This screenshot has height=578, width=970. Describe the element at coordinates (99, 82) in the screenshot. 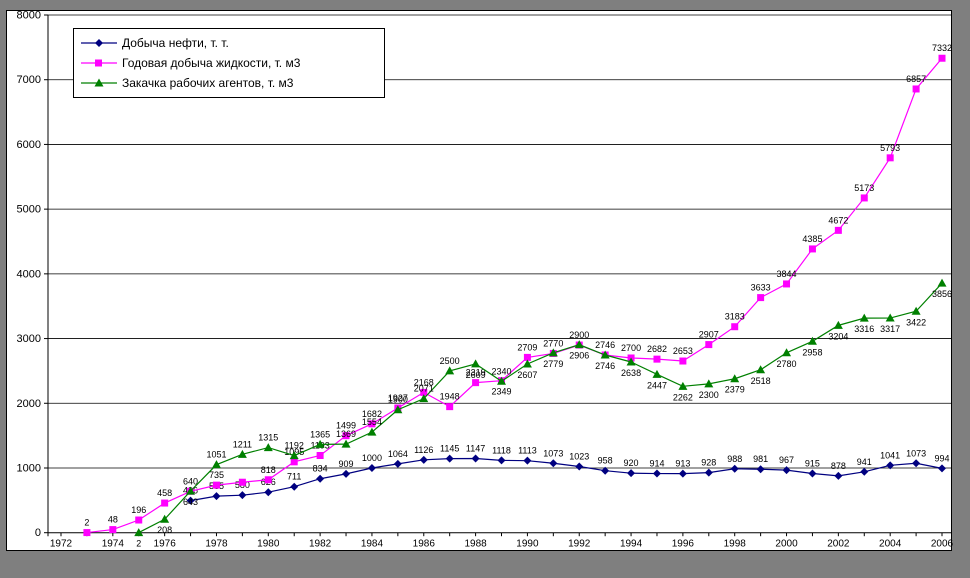

I see `legend-key-triangle-icon` at that location.